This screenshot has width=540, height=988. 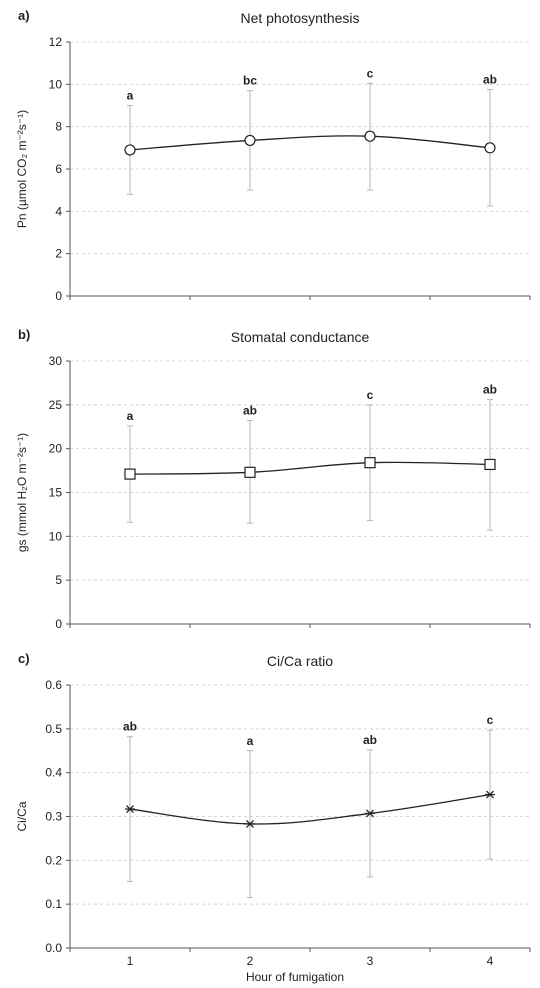 I want to click on significance-label: bc, so click(x=250, y=81).